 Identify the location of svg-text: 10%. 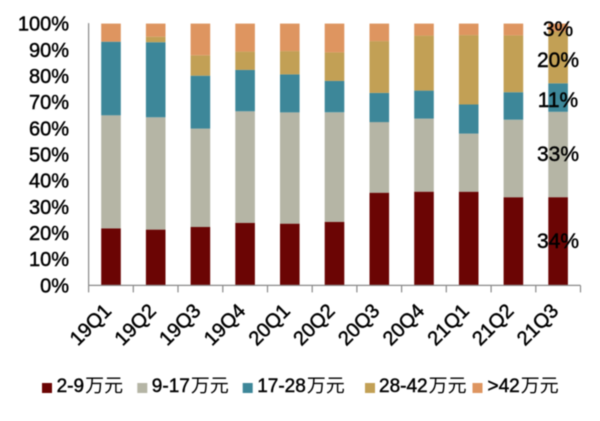
(49, 260).